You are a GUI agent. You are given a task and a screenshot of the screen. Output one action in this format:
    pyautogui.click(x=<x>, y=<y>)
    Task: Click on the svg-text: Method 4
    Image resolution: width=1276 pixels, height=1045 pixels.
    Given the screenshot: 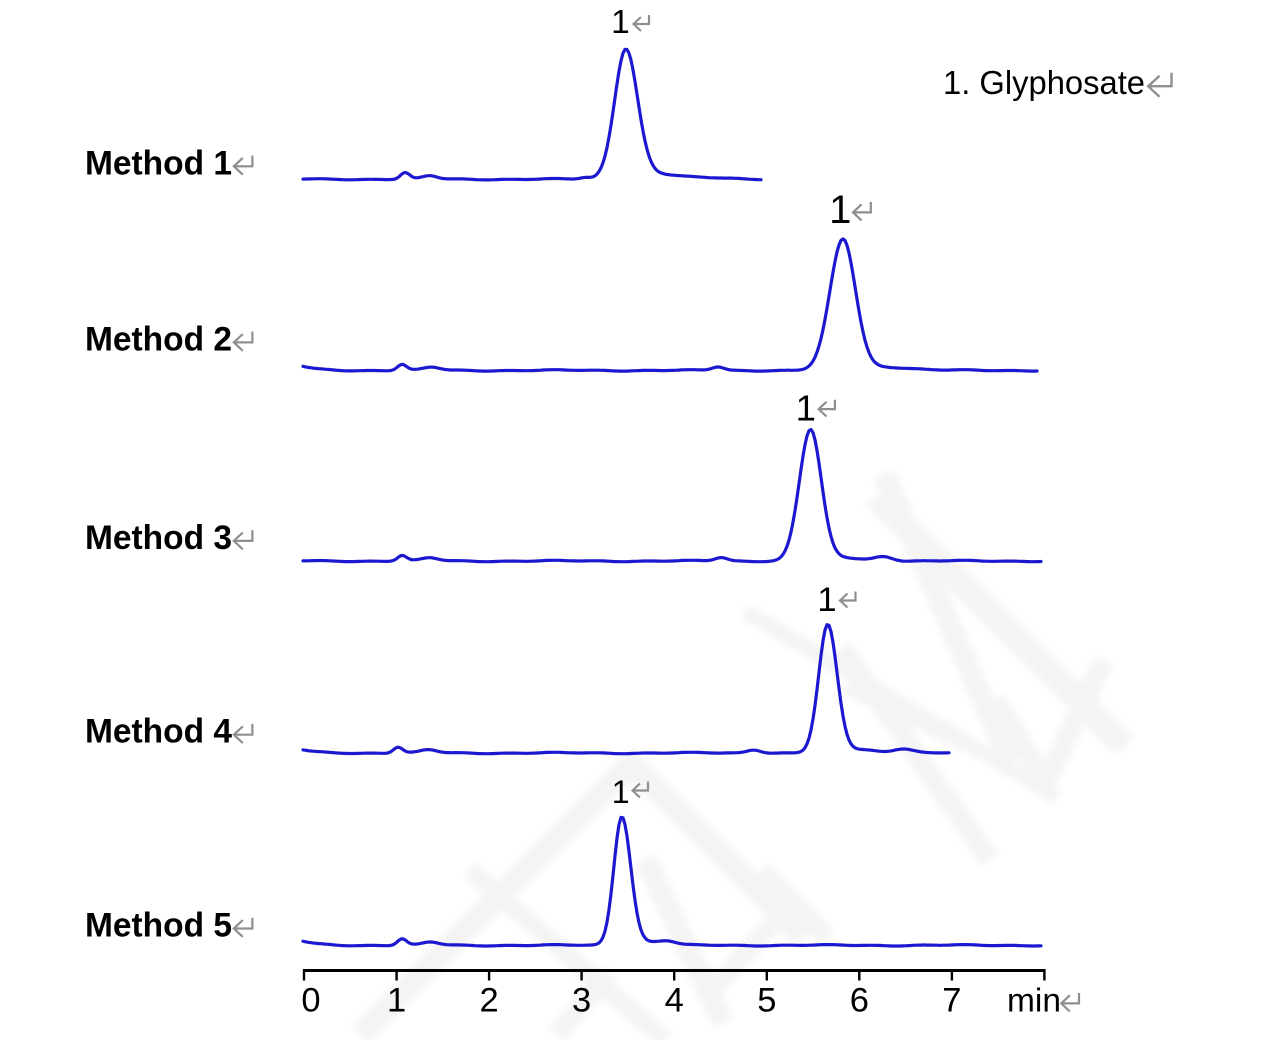 What is the action you would take?
    pyautogui.click(x=158, y=732)
    